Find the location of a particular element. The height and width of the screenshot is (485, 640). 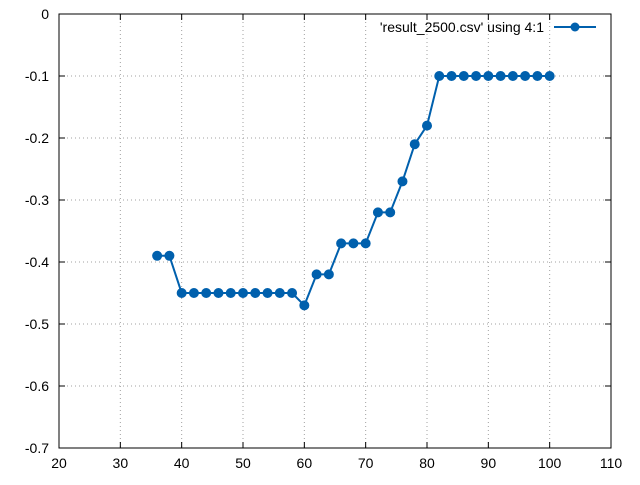

y-tick-label: -0.7 is located at coordinates (37, 448).